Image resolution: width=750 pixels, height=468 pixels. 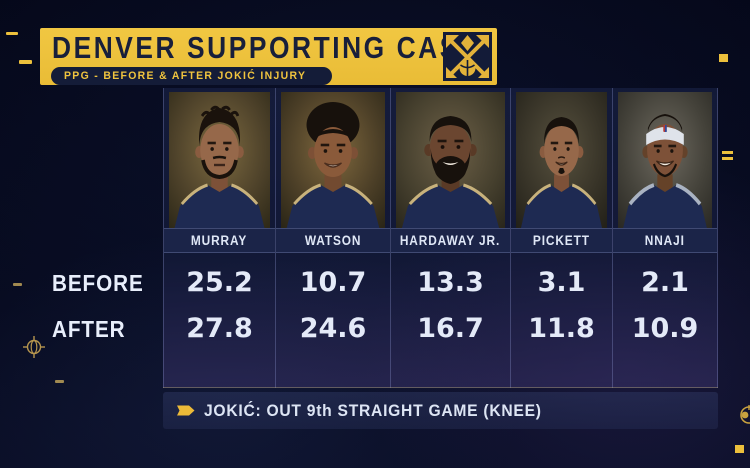 I want to click on row-label-before: BEFORE, so click(x=98, y=282).